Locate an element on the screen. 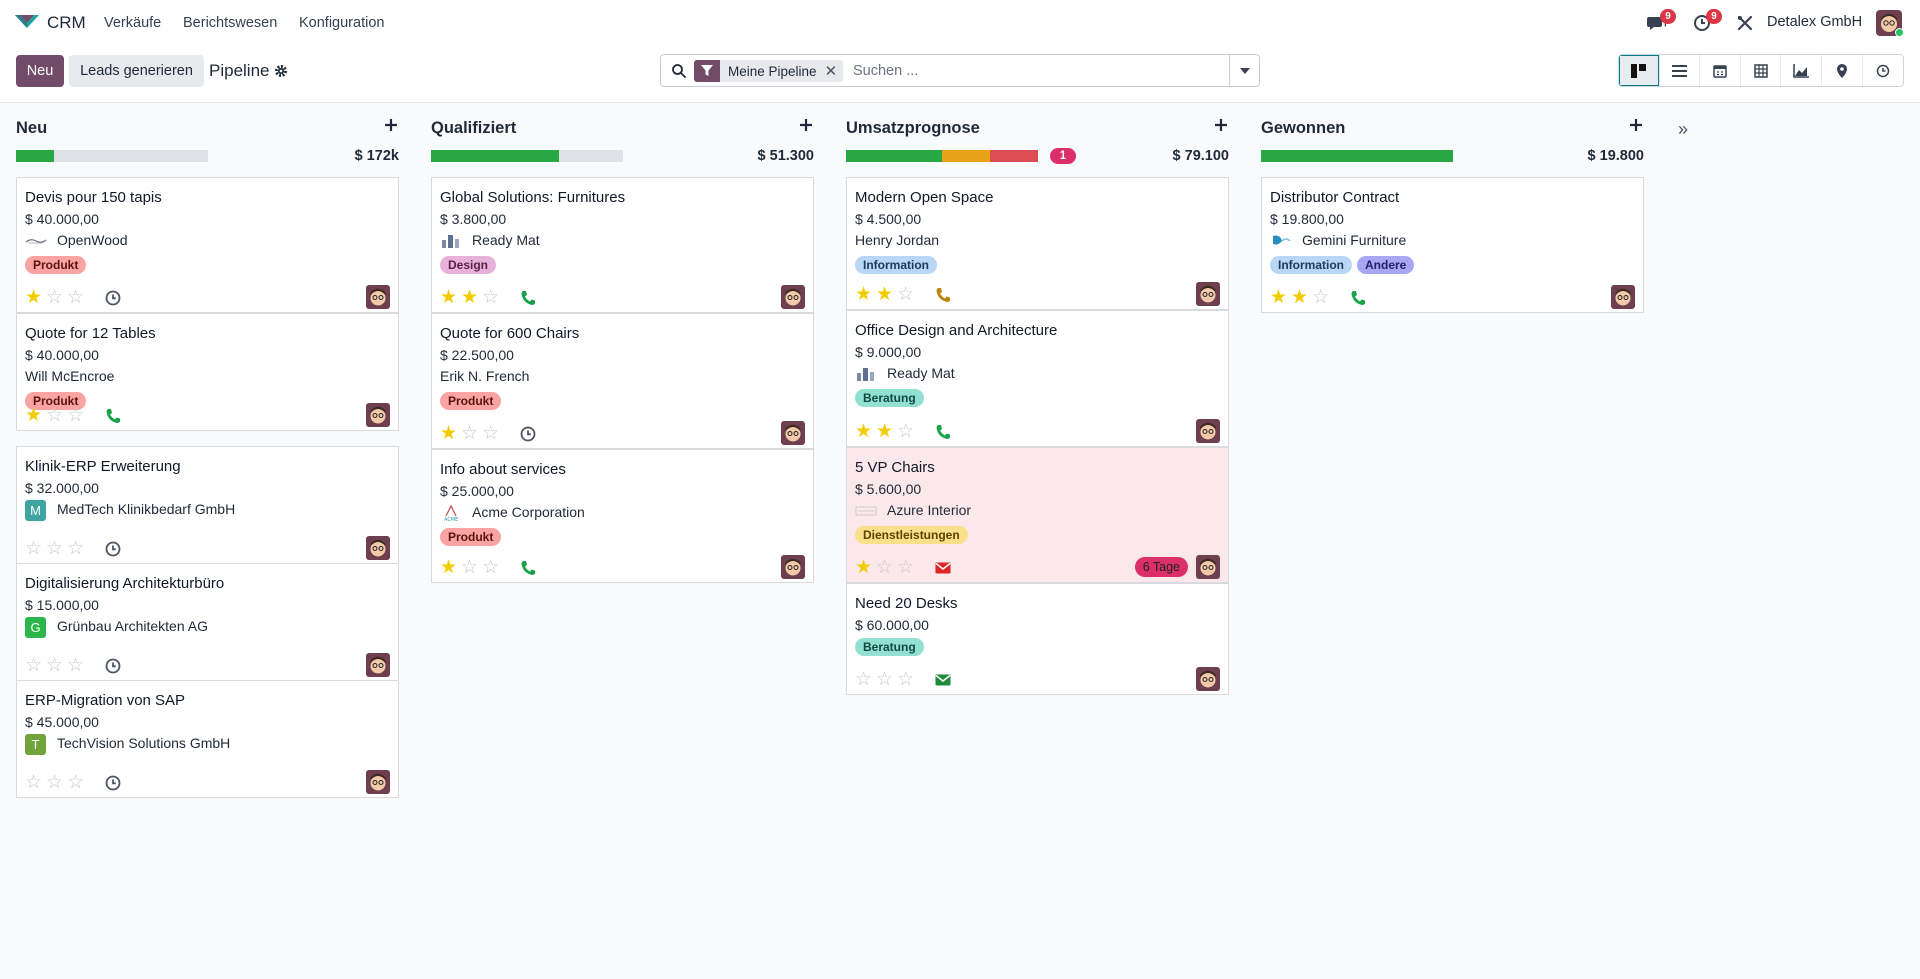 This screenshot has width=1920, height=979. search-options-toggle is located at coordinates (1244, 70).